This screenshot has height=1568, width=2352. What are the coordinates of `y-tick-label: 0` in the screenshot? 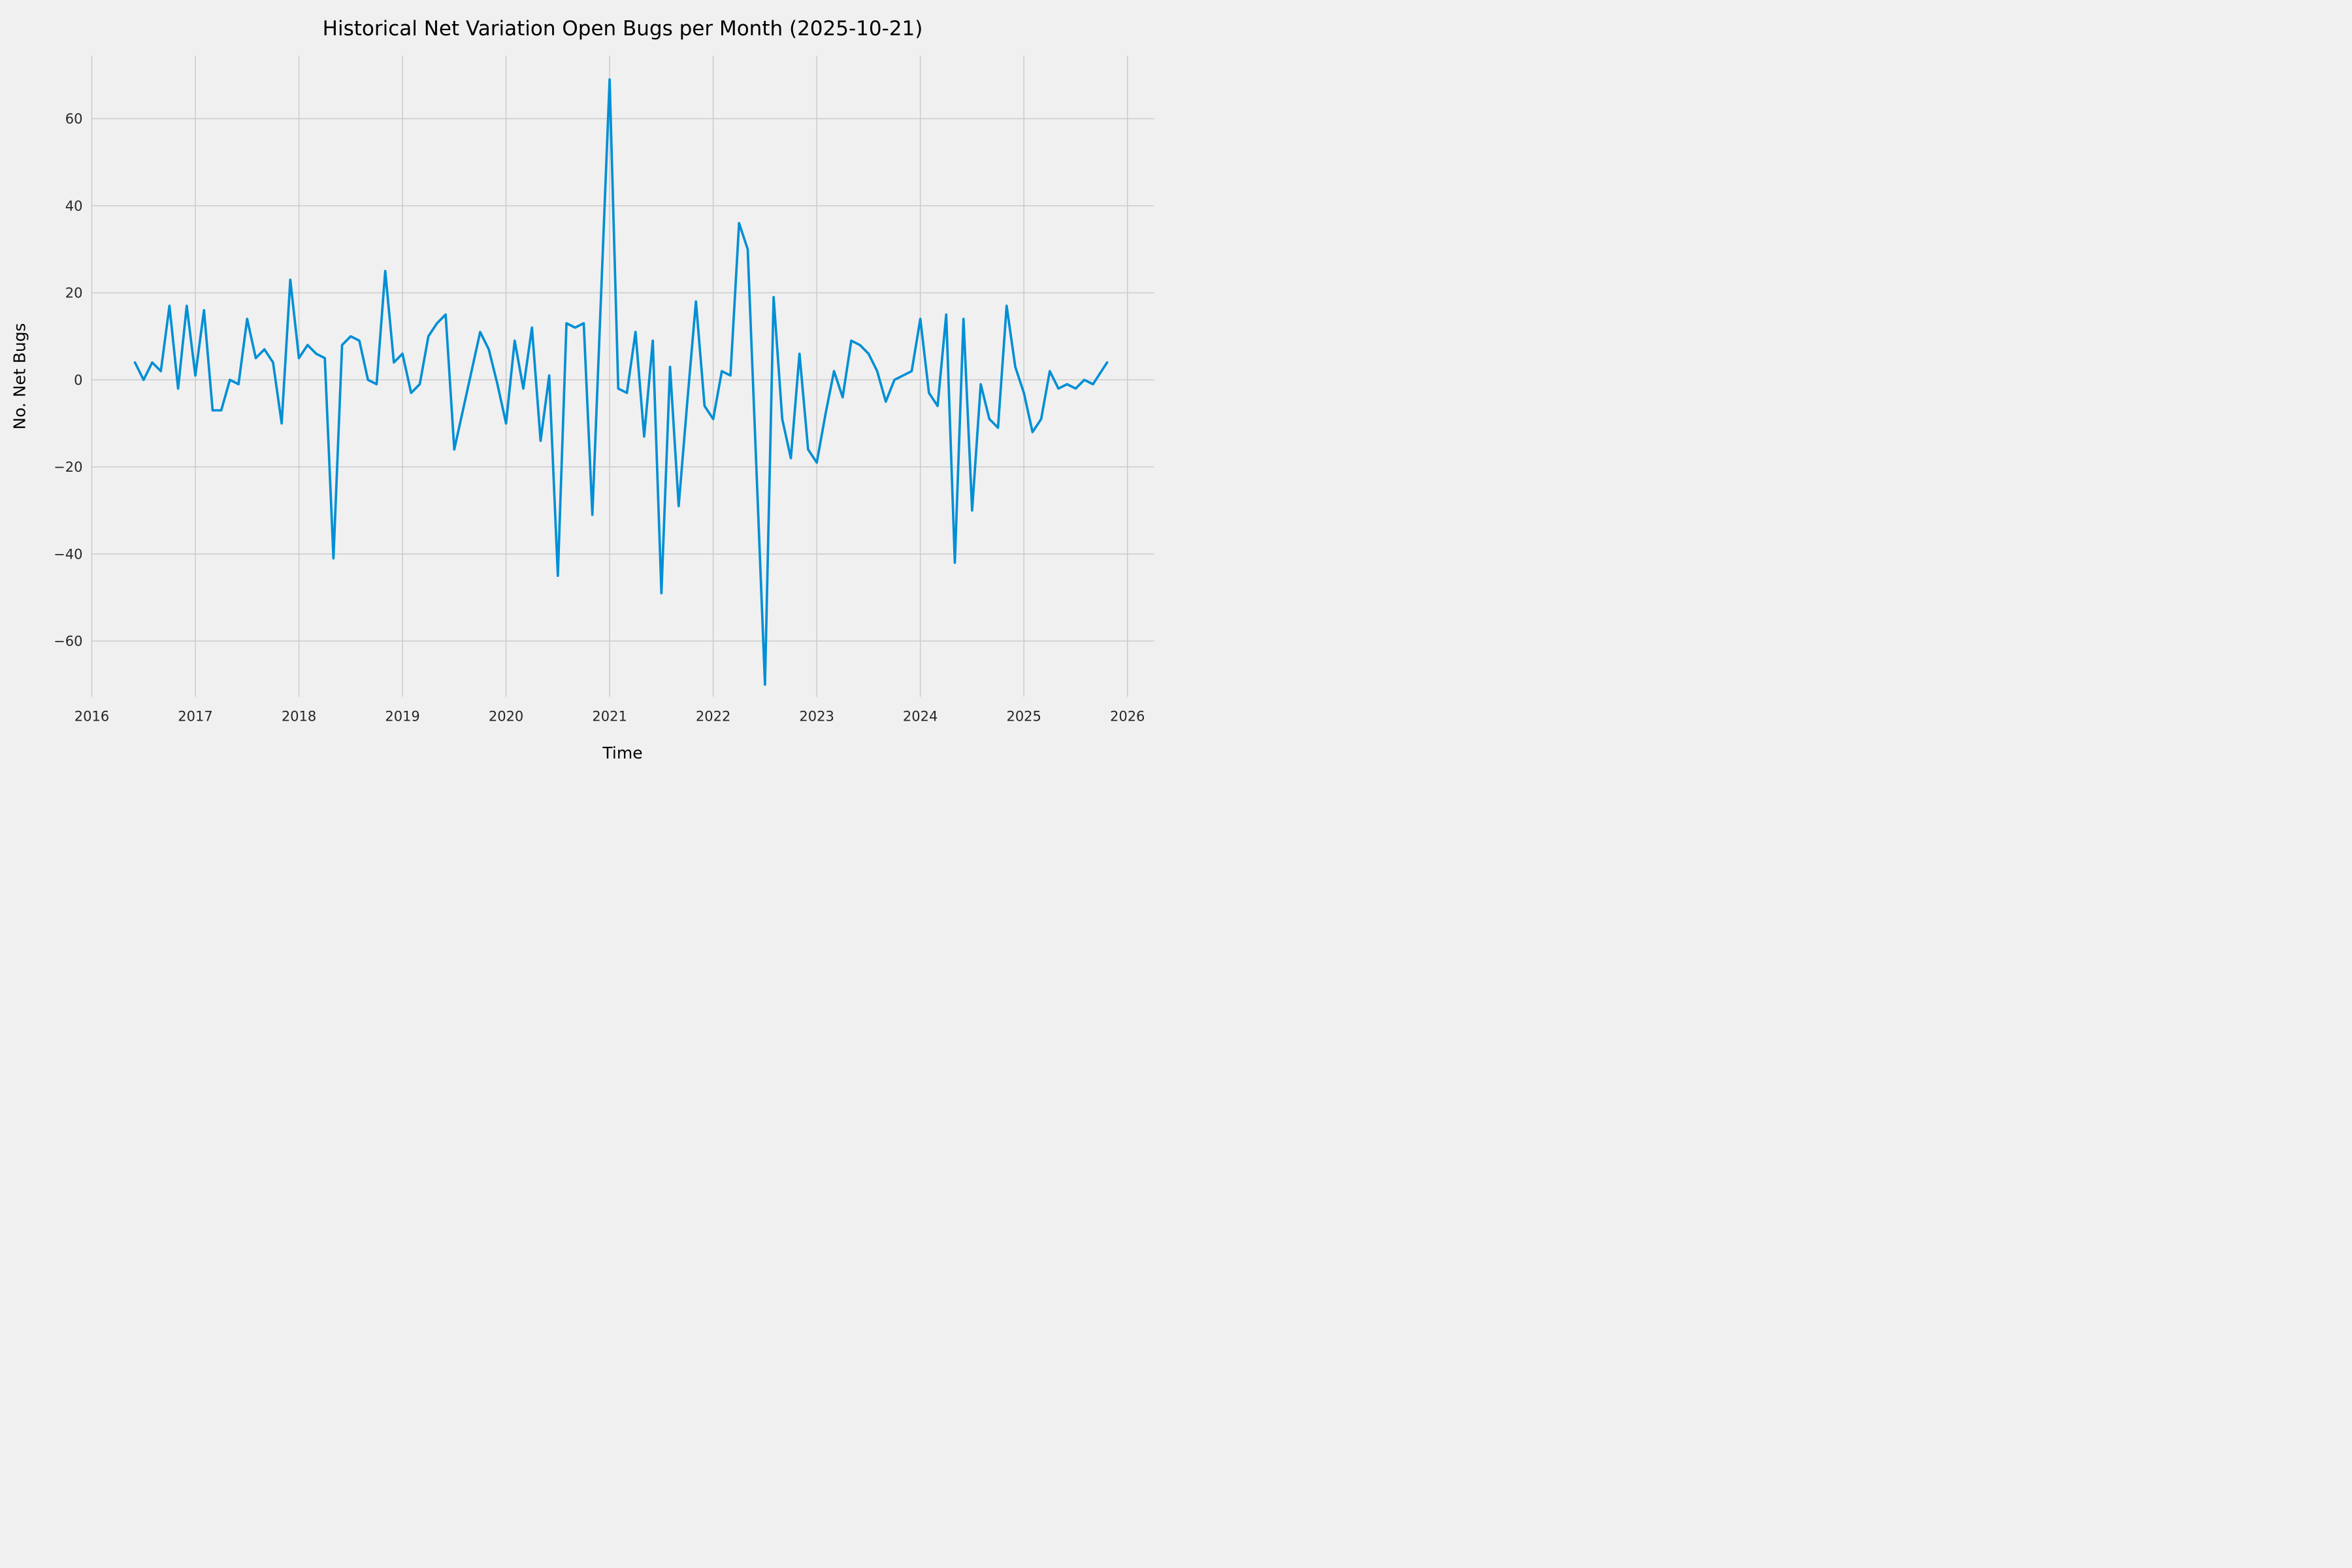 It's located at (78, 380).